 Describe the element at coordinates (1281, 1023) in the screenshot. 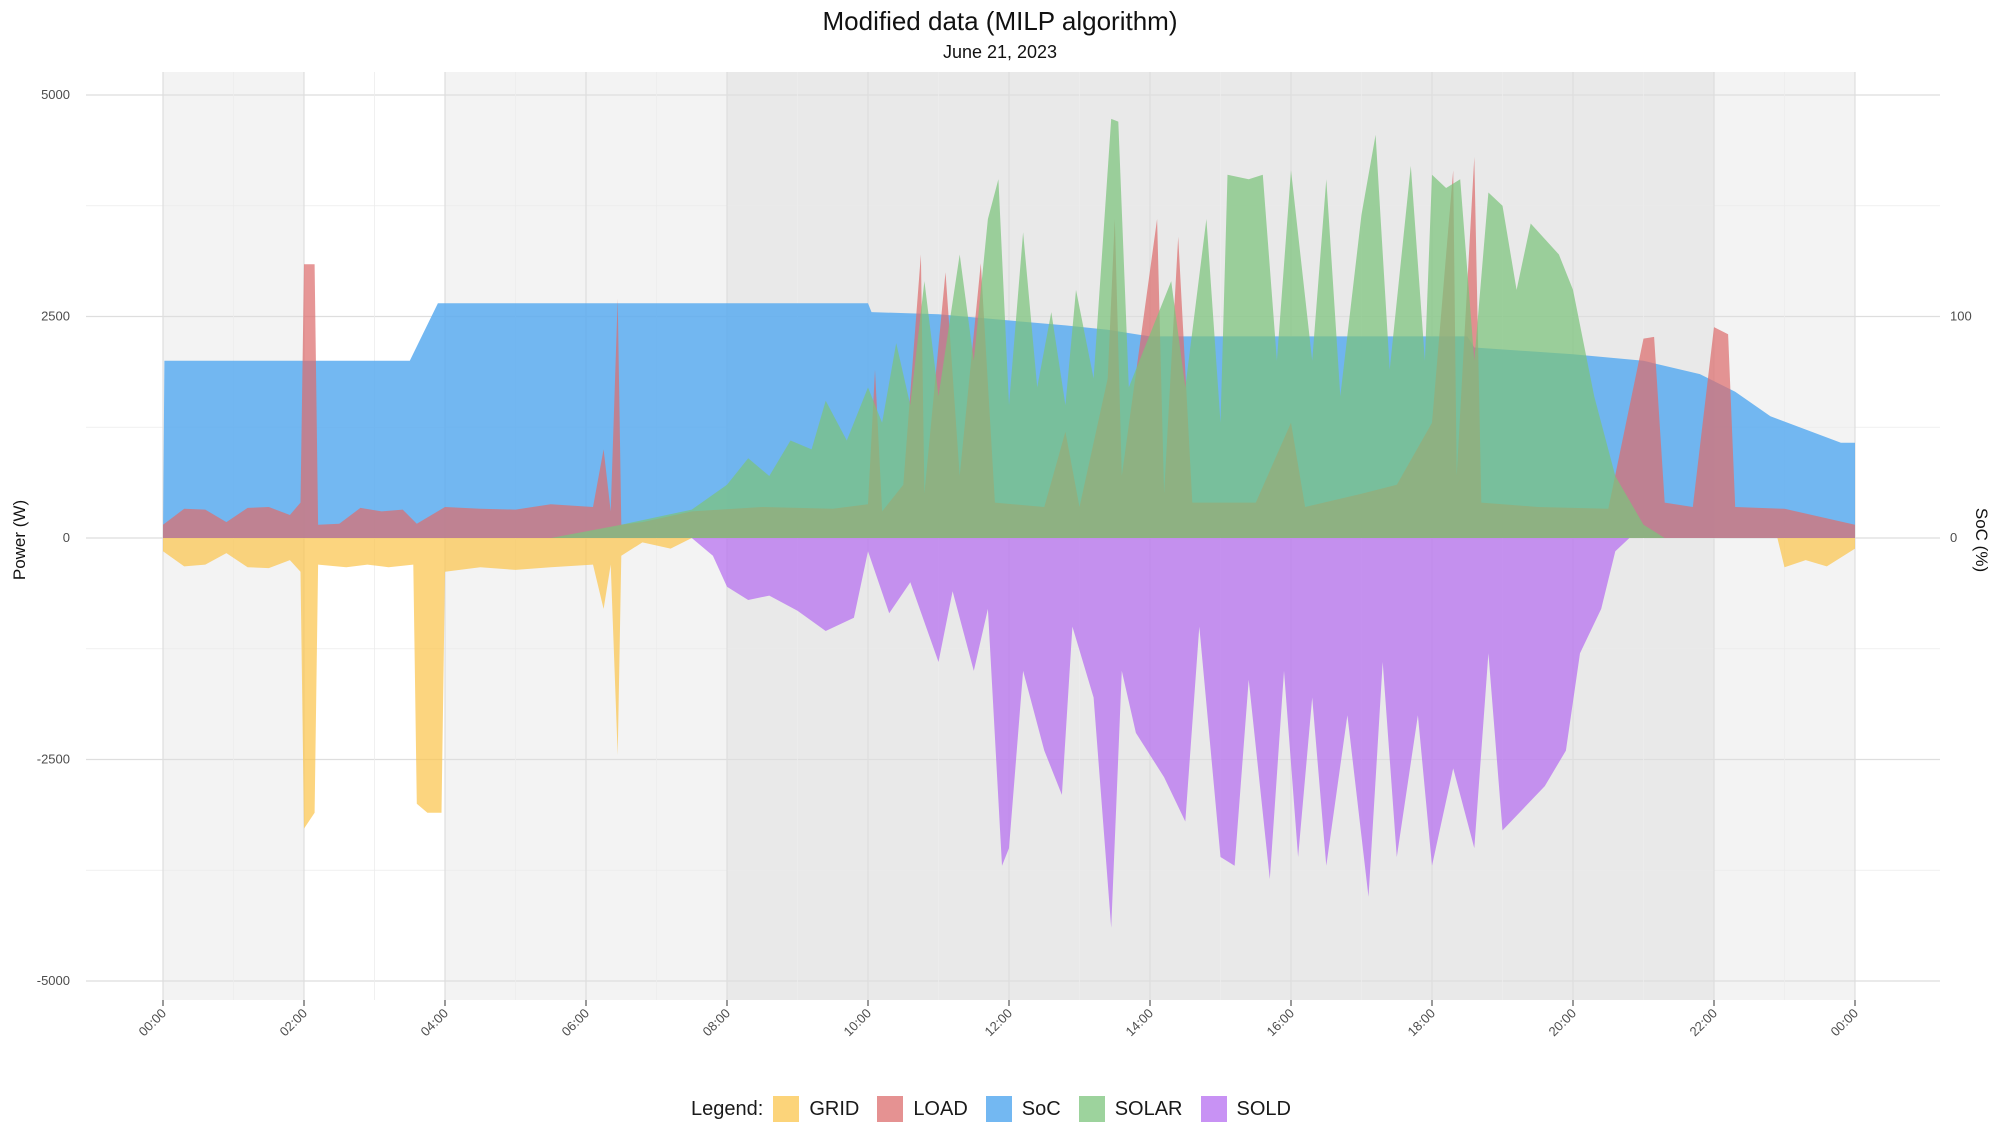

I see `x-tick-label: 16:00` at that location.